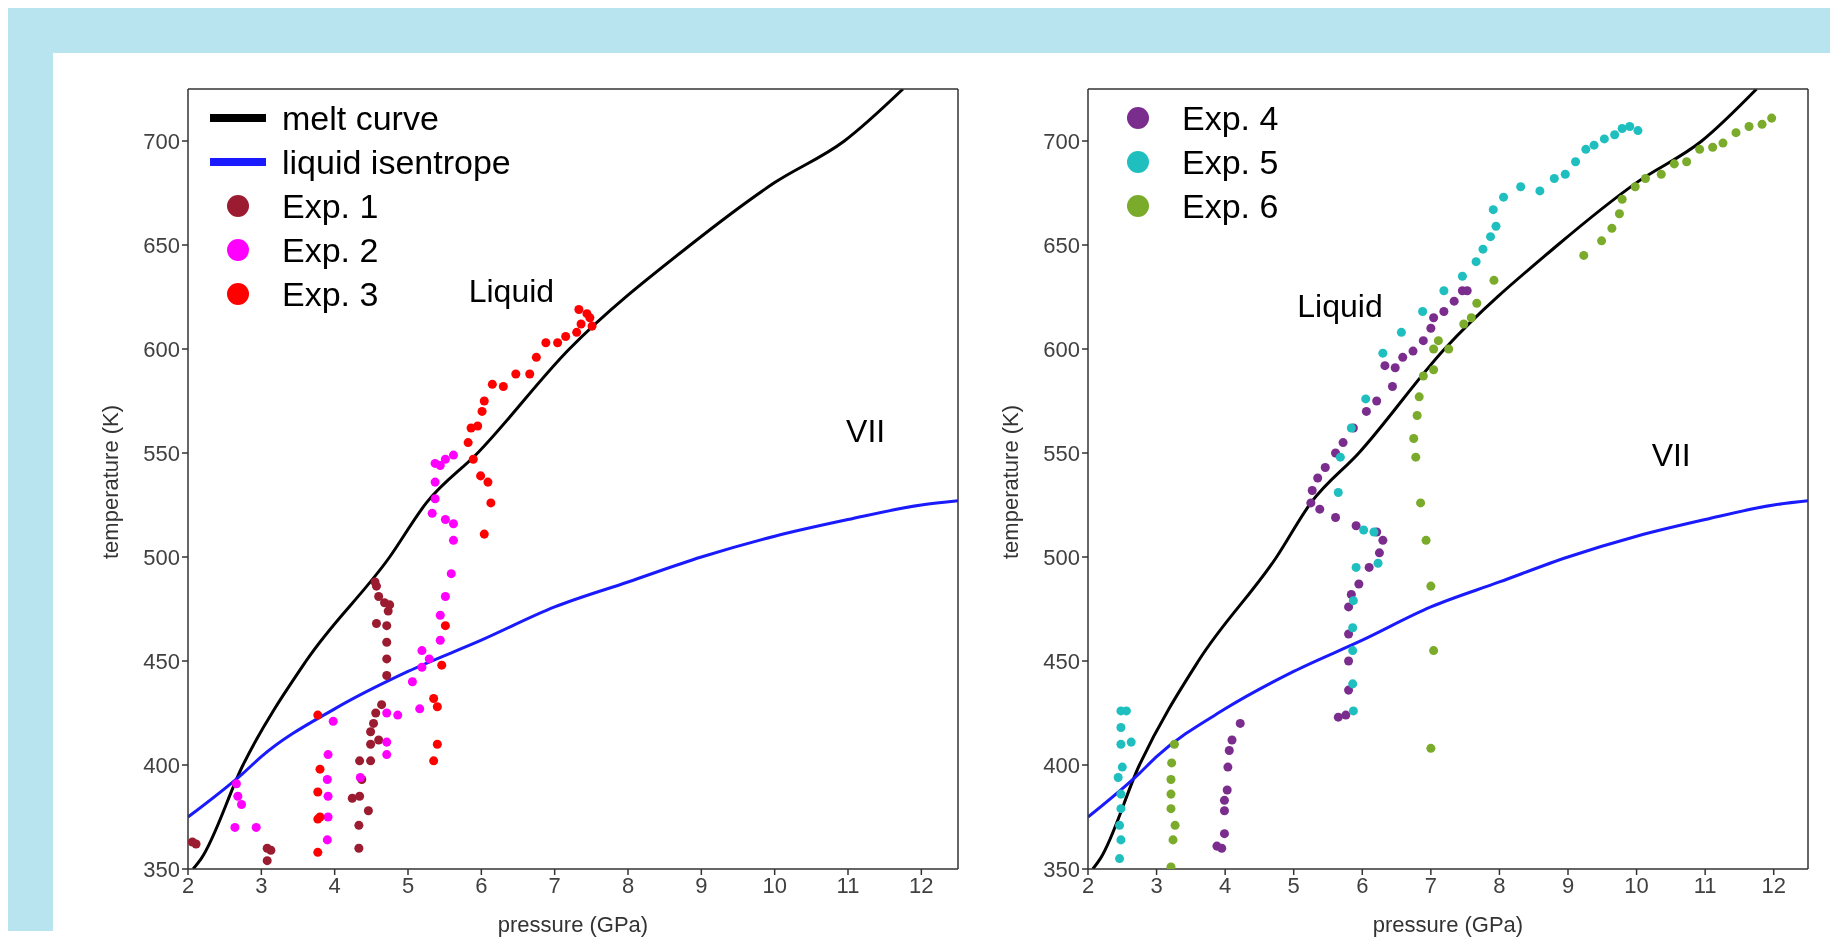 The width and height of the screenshot is (1838, 939). What do you see at coordinates (1293, 885) in the screenshot?
I see `x-tick-label: 5` at bounding box center [1293, 885].